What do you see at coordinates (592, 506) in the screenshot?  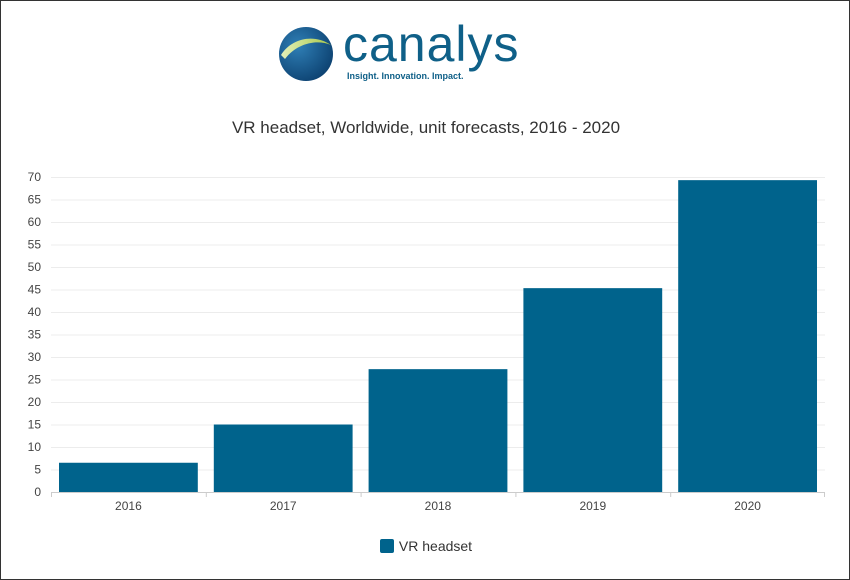 I see `x-tick-label: 2019` at bounding box center [592, 506].